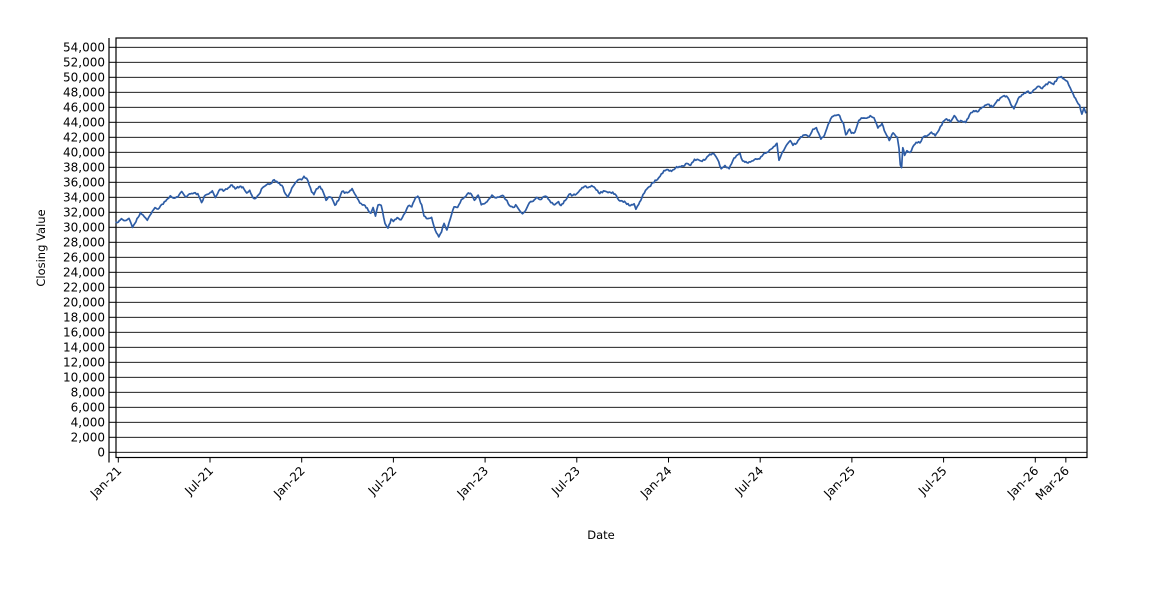 The width and height of the screenshot is (1150, 600). What do you see at coordinates (88, 407) in the screenshot?
I see `y-tick-label: 6,000` at bounding box center [88, 407].